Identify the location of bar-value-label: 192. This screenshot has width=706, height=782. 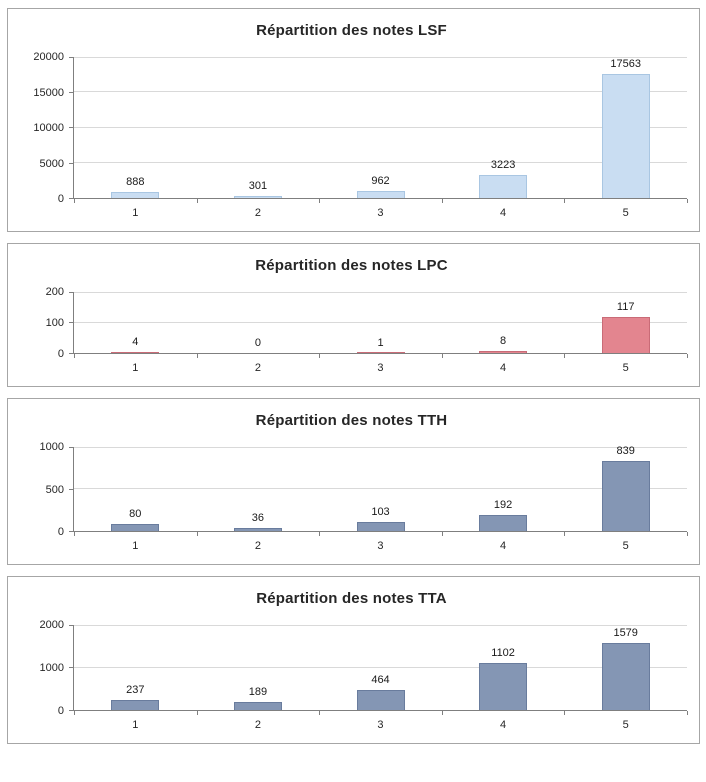
(503, 504).